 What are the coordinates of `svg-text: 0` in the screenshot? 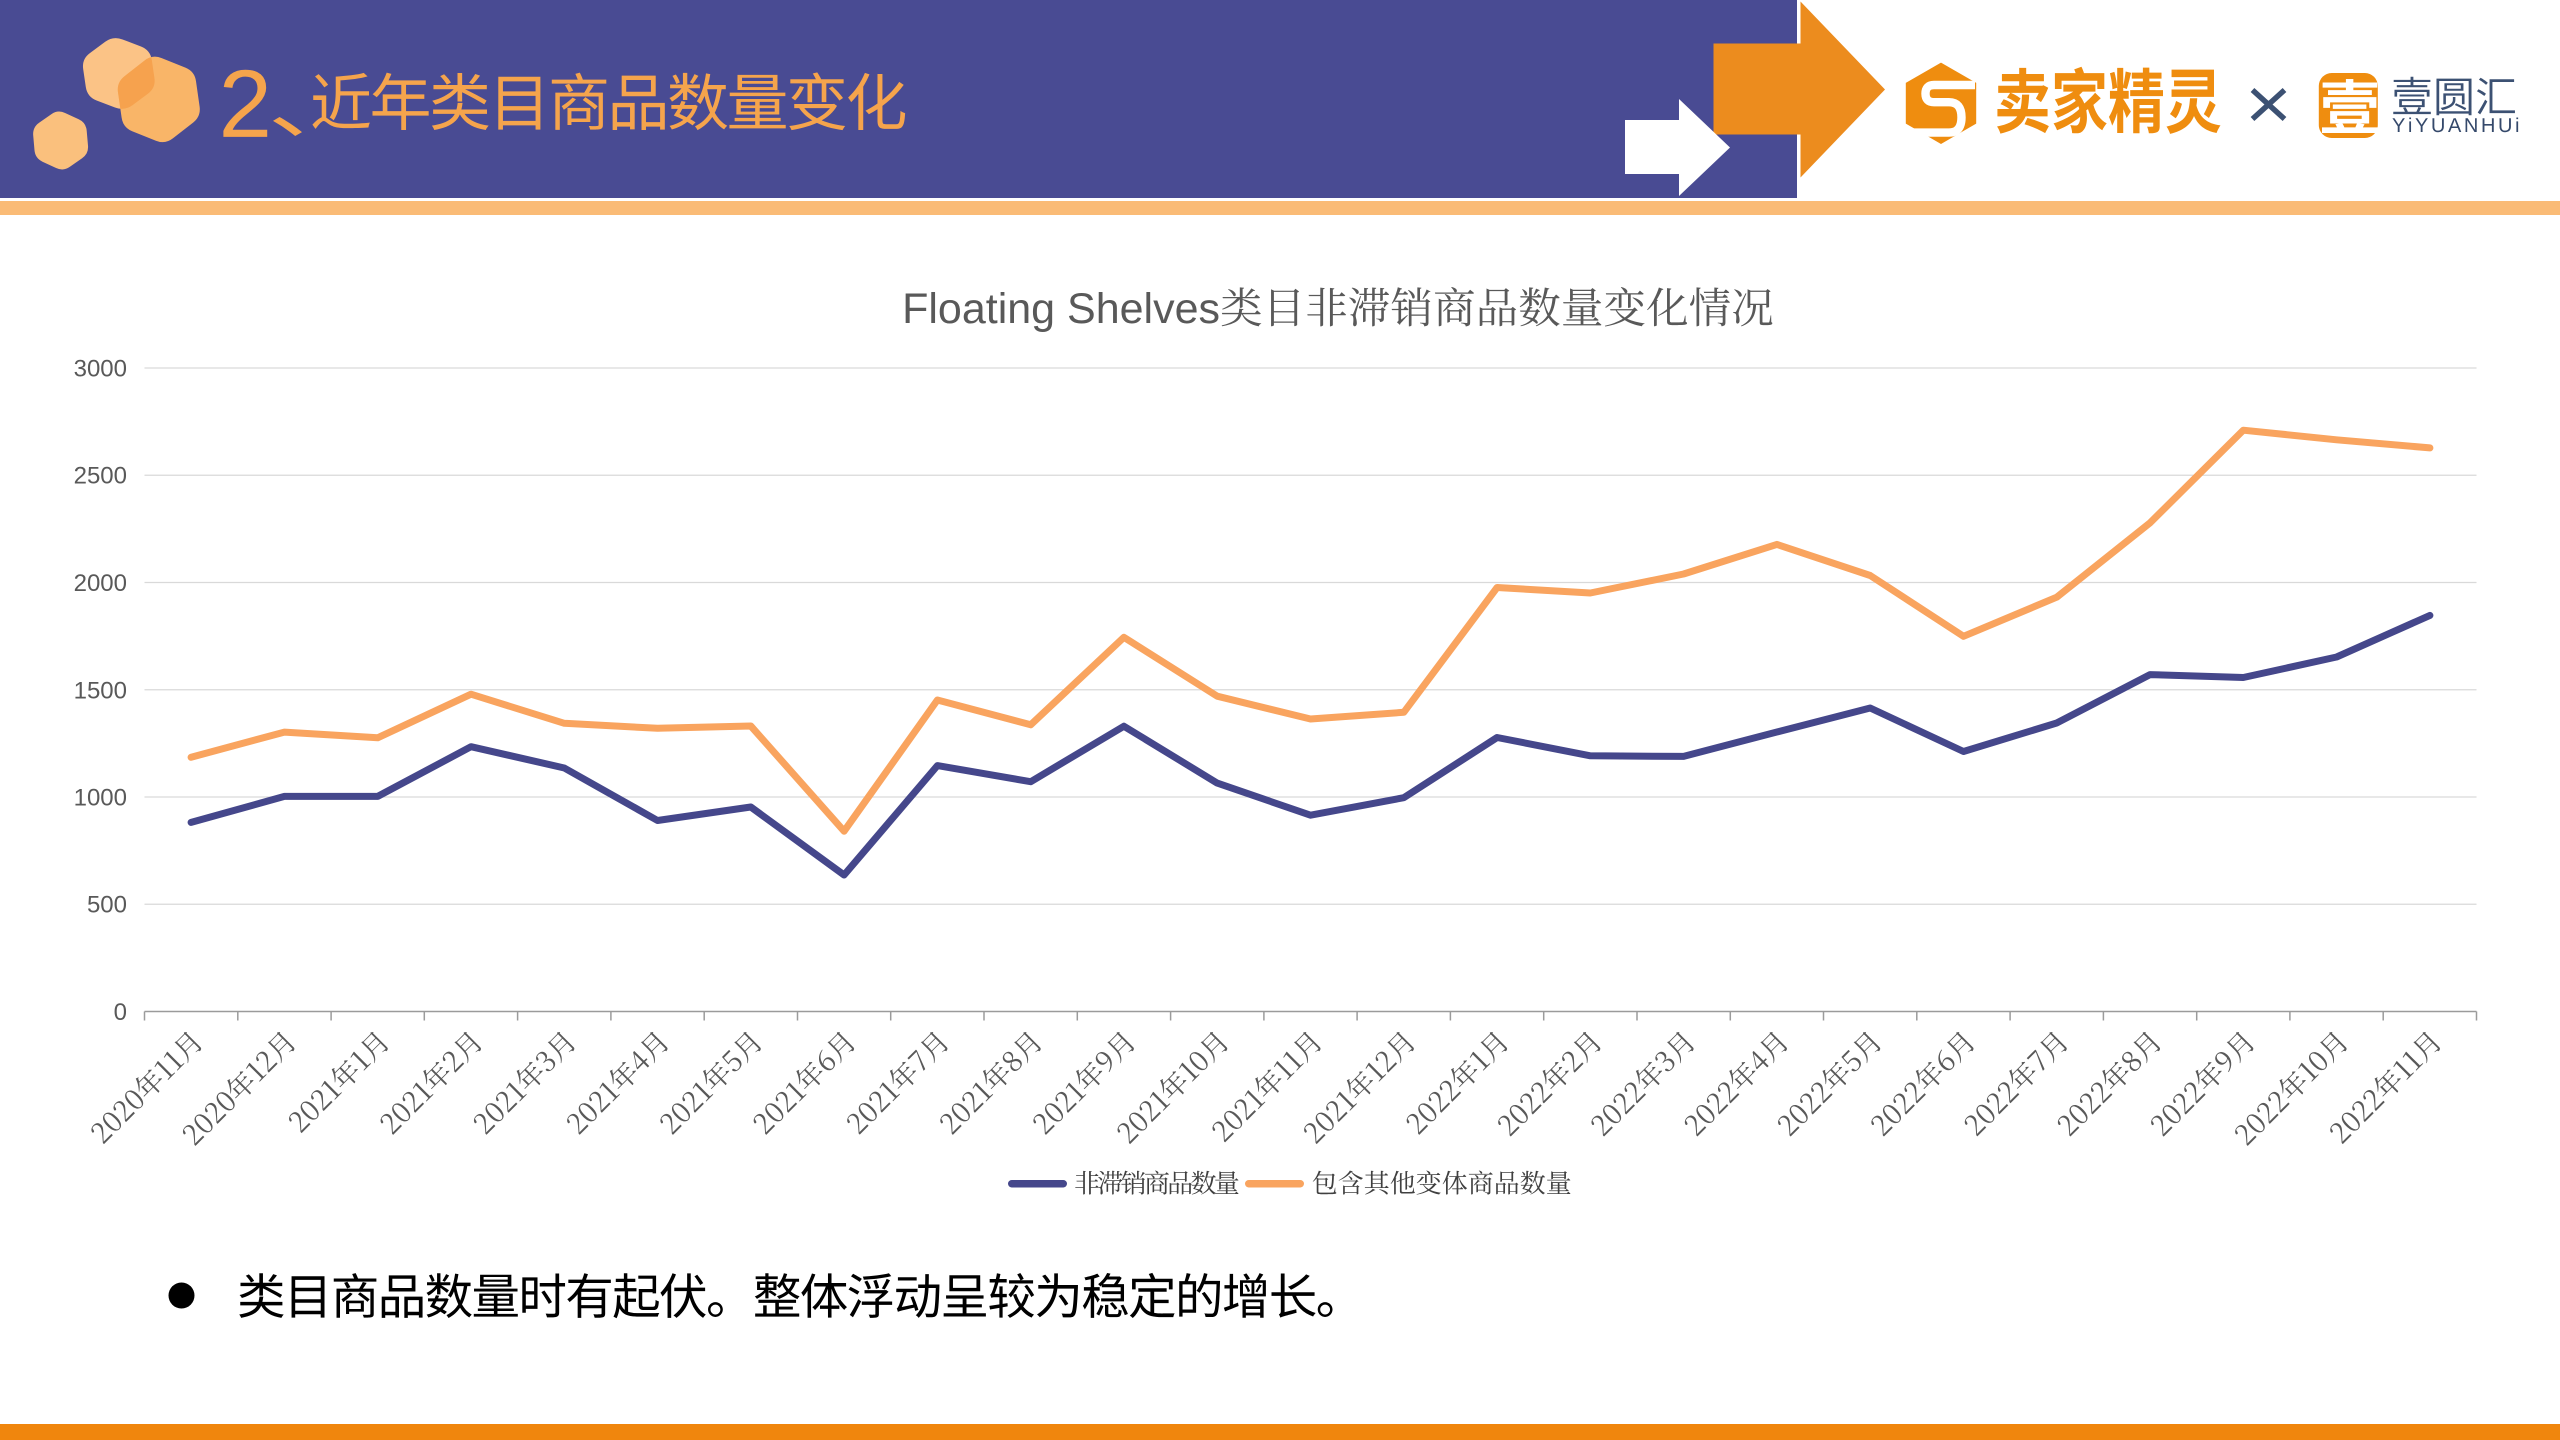 It's located at (120, 1012).